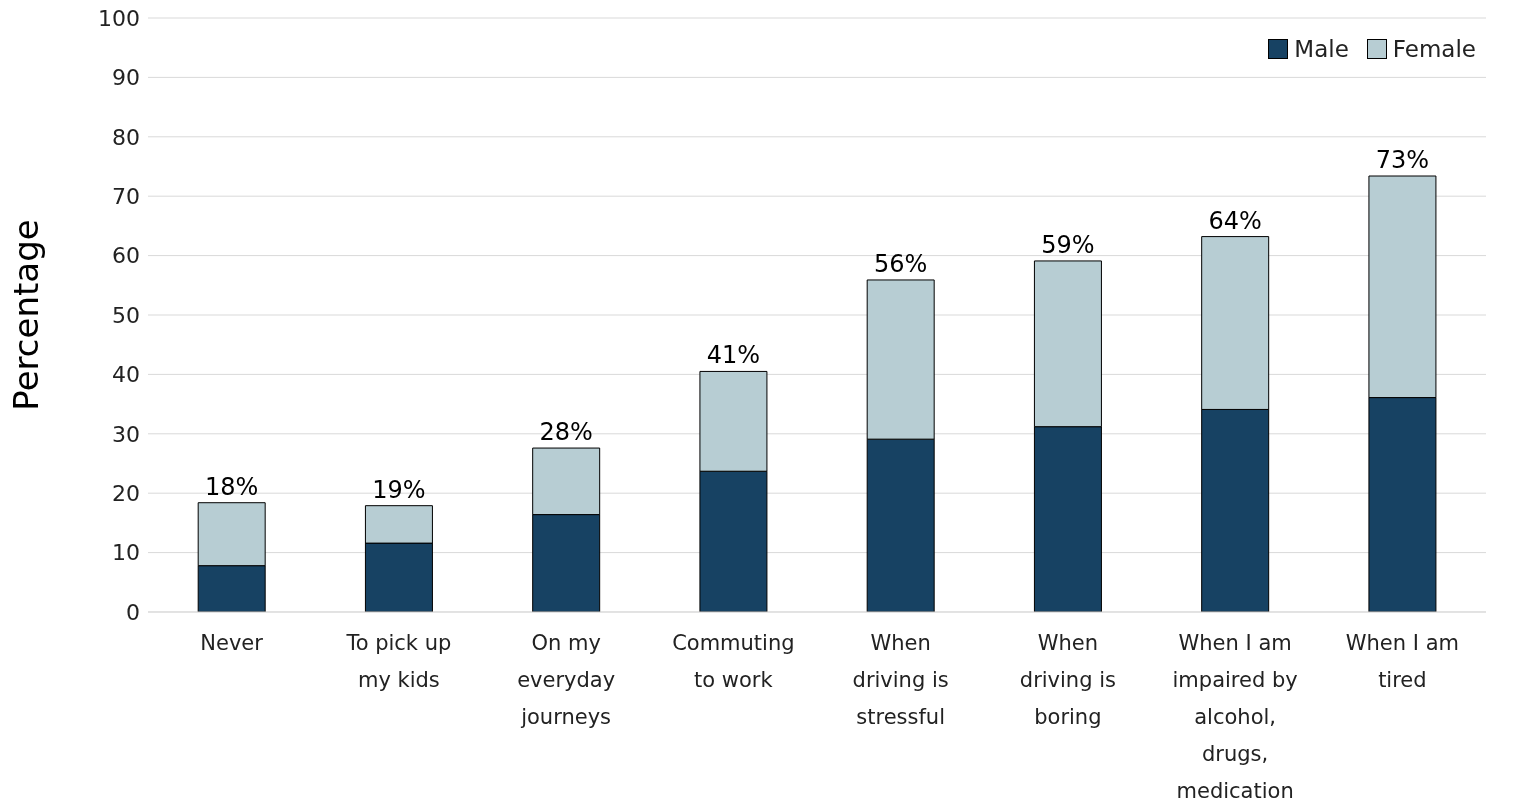 Image resolution: width=1514 pixels, height=810 pixels. I want to click on y-tick-label: 90, so click(126, 78).